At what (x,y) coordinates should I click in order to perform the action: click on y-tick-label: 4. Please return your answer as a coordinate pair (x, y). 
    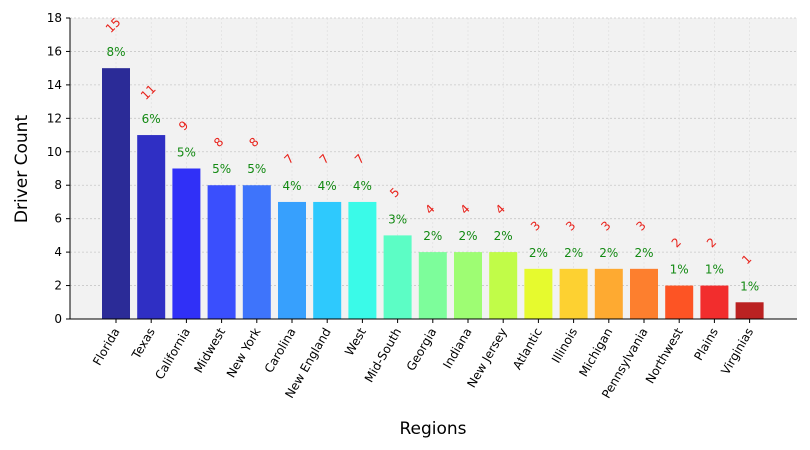
    Looking at the image, I should click on (58, 252).